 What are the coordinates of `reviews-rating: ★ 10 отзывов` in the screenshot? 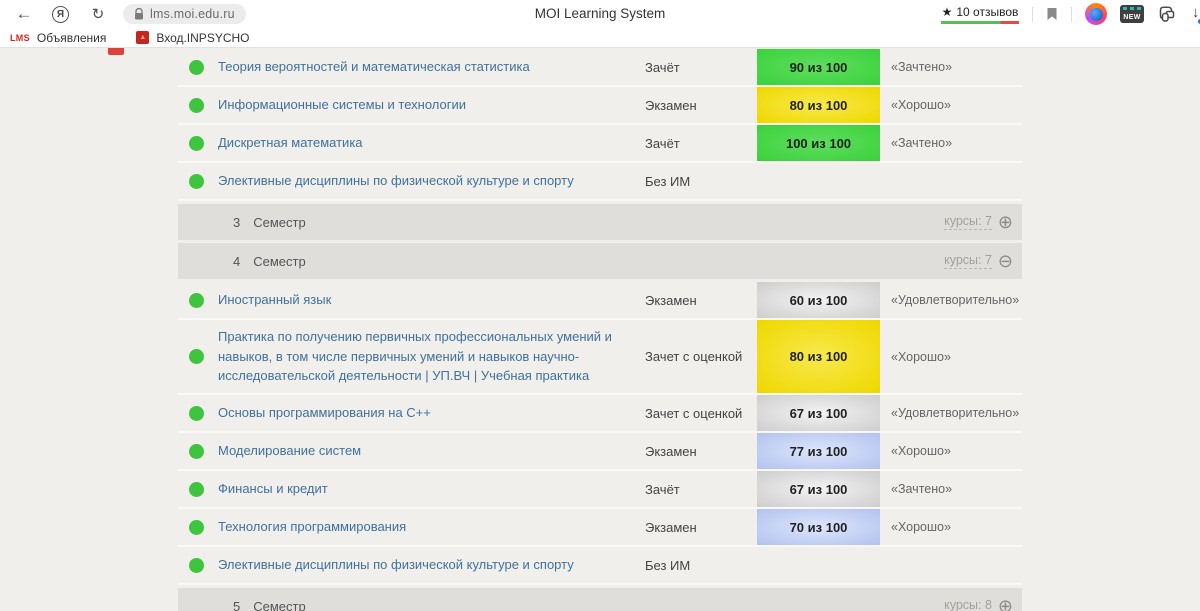 It's located at (980, 14).